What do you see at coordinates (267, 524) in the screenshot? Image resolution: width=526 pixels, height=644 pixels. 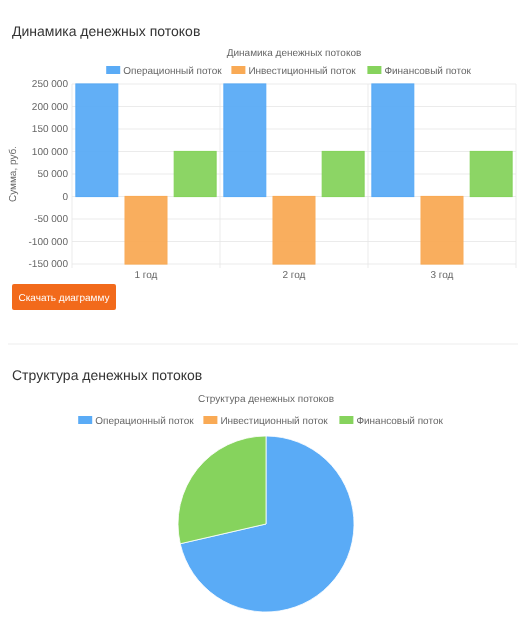 I see `pie-slice` at bounding box center [267, 524].